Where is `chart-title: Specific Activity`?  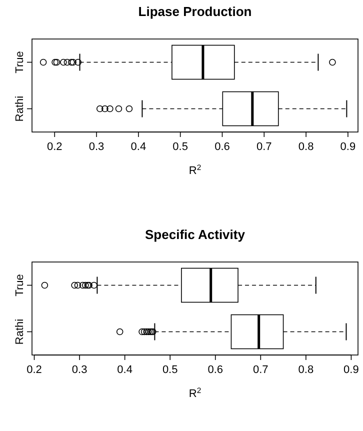
chart-title: Specific Activity is located at coordinates (195, 234).